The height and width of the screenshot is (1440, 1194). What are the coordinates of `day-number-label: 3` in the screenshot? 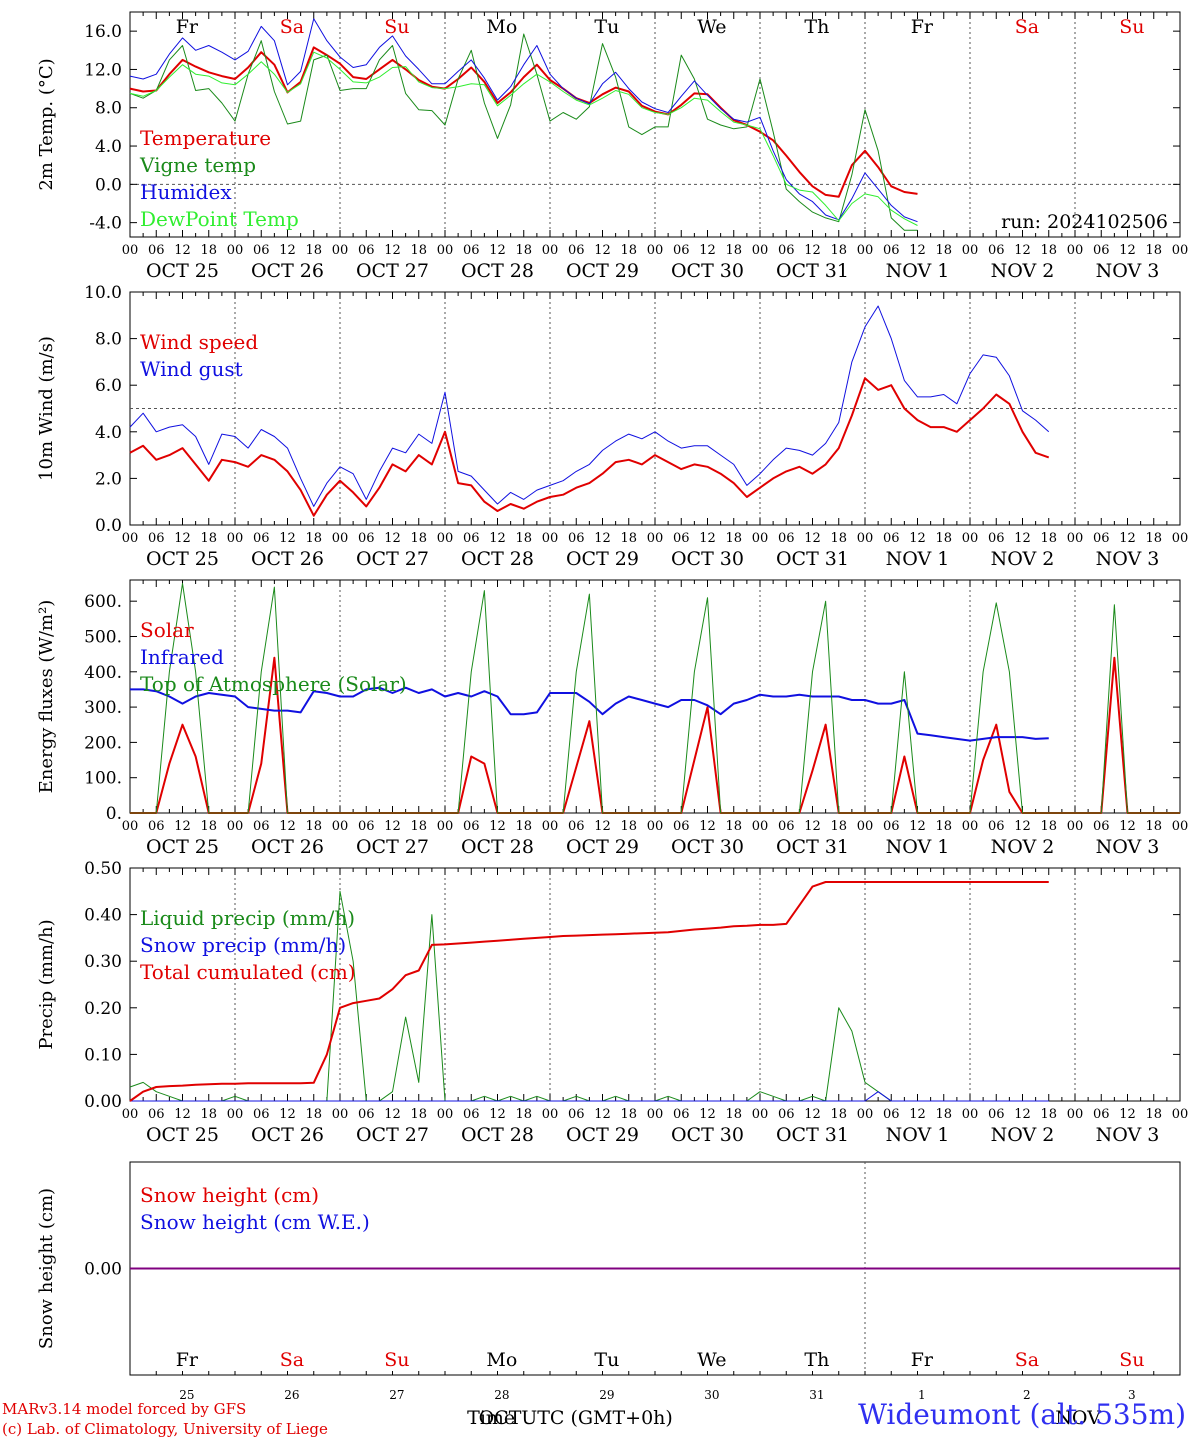 It's located at (1132, 1395).